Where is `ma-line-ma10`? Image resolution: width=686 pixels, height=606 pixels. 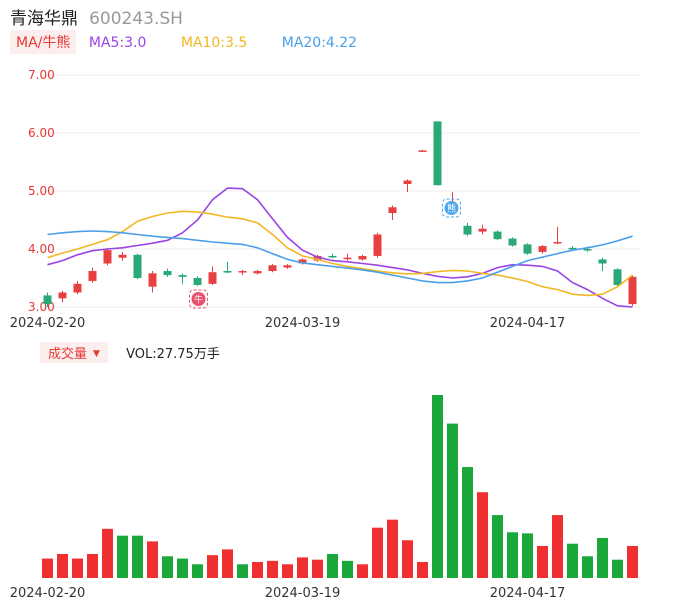 ma-line-ma10 is located at coordinates (340, 253).